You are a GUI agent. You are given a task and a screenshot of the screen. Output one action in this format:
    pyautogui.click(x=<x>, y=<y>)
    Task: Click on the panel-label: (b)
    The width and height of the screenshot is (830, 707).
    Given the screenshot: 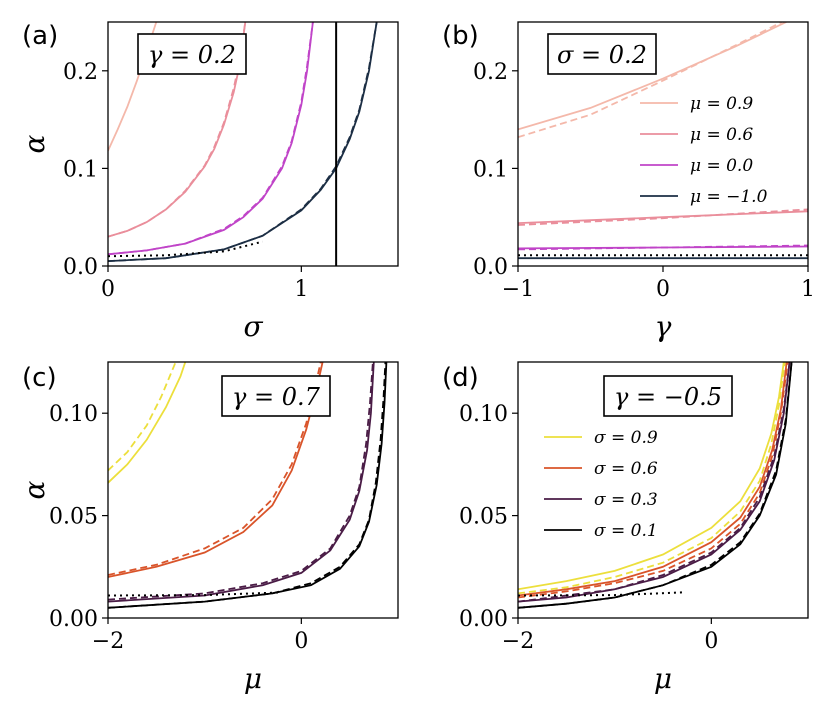 What is the action you would take?
    pyautogui.click(x=460, y=36)
    